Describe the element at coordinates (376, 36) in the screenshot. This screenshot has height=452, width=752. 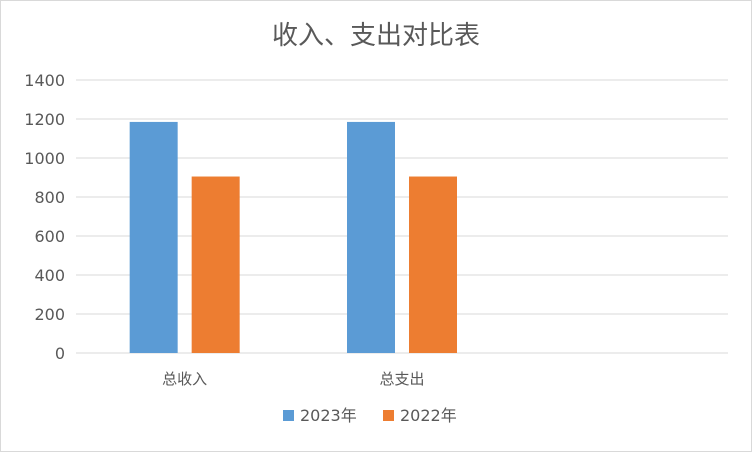
I see `chart-title: 收入、支出对比表` at that location.